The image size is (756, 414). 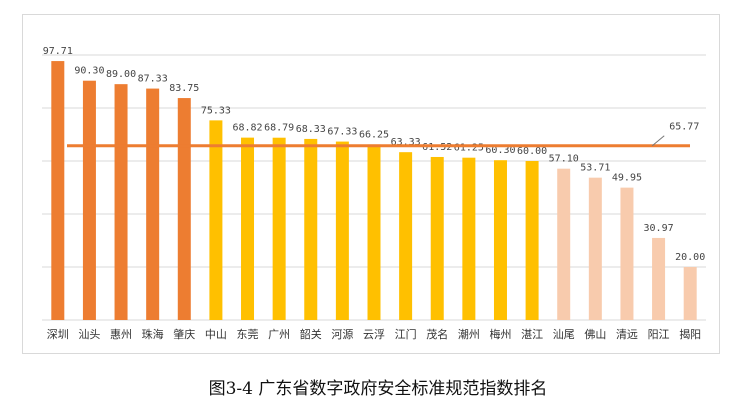 What do you see at coordinates (684, 127) in the screenshot?
I see `average-label: 65.77` at bounding box center [684, 127].